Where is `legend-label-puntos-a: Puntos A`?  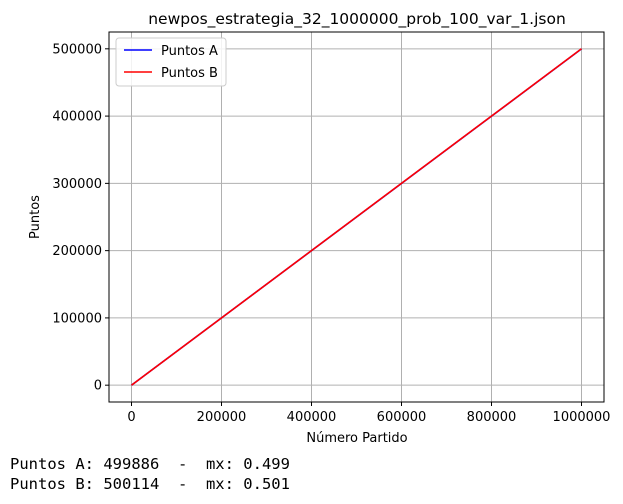
legend-label-puntos-a: Puntos A is located at coordinates (189, 51).